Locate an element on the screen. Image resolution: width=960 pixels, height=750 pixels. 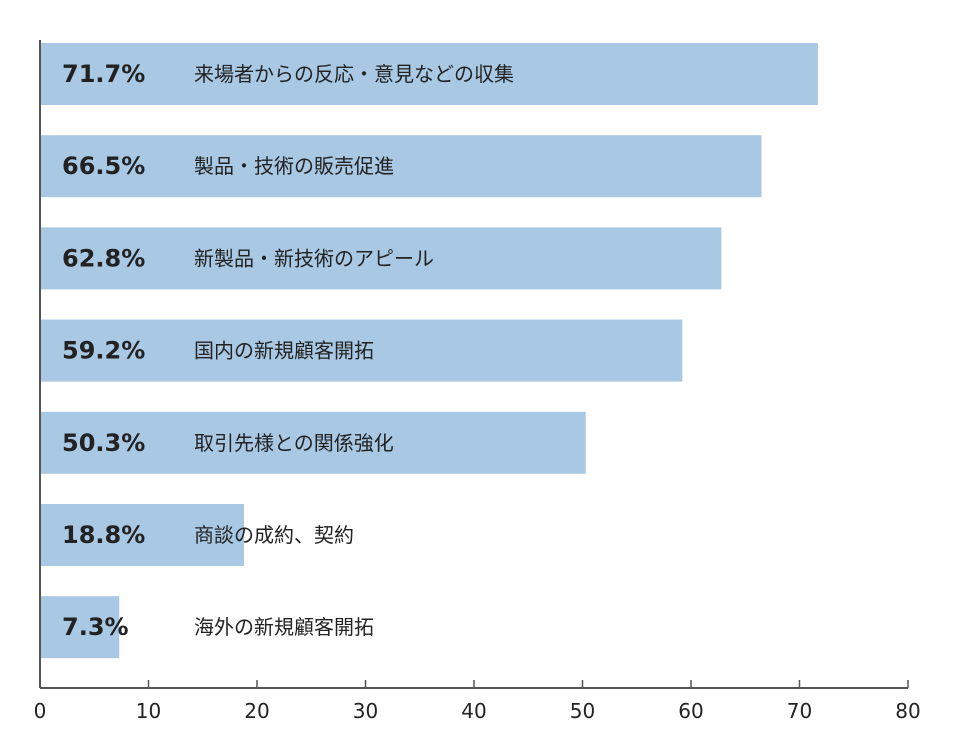
x-tick-label: 70 is located at coordinates (799, 711).